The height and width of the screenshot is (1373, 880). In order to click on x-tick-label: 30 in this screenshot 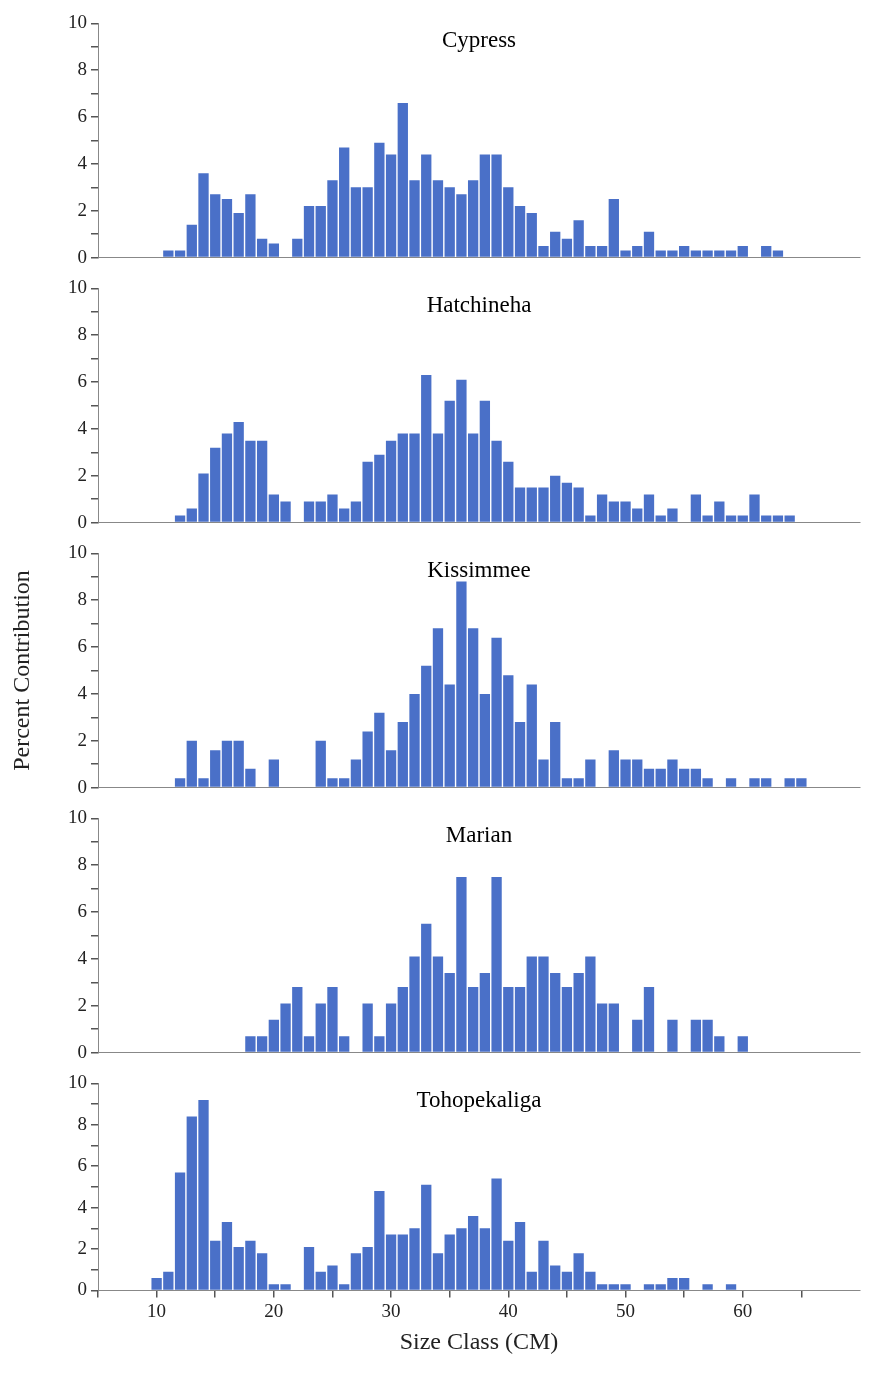, I will do `click(391, 1310)`.